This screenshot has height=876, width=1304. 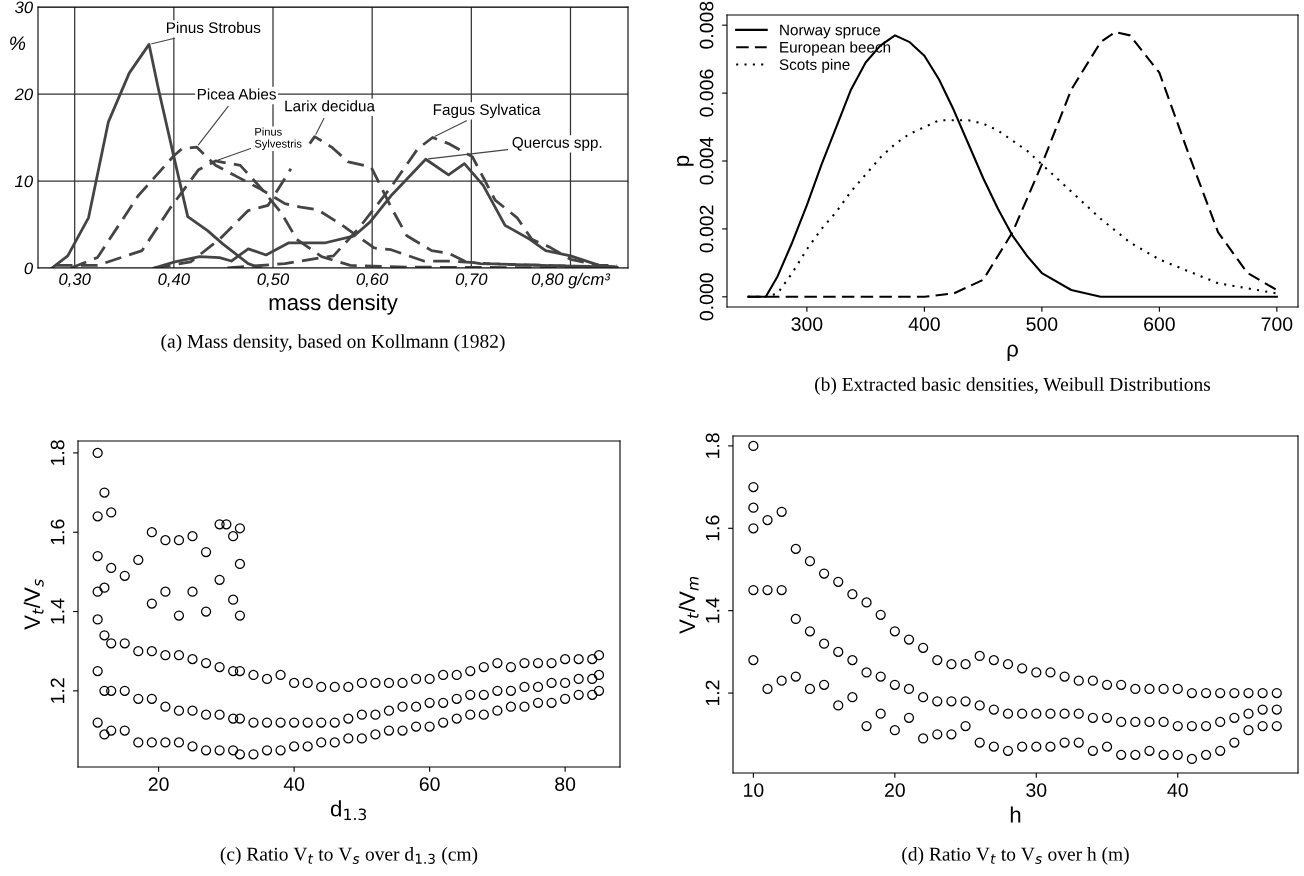 What do you see at coordinates (706, 229) in the screenshot?
I see `y-tick-label: 0.002` at bounding box center [706, 229].